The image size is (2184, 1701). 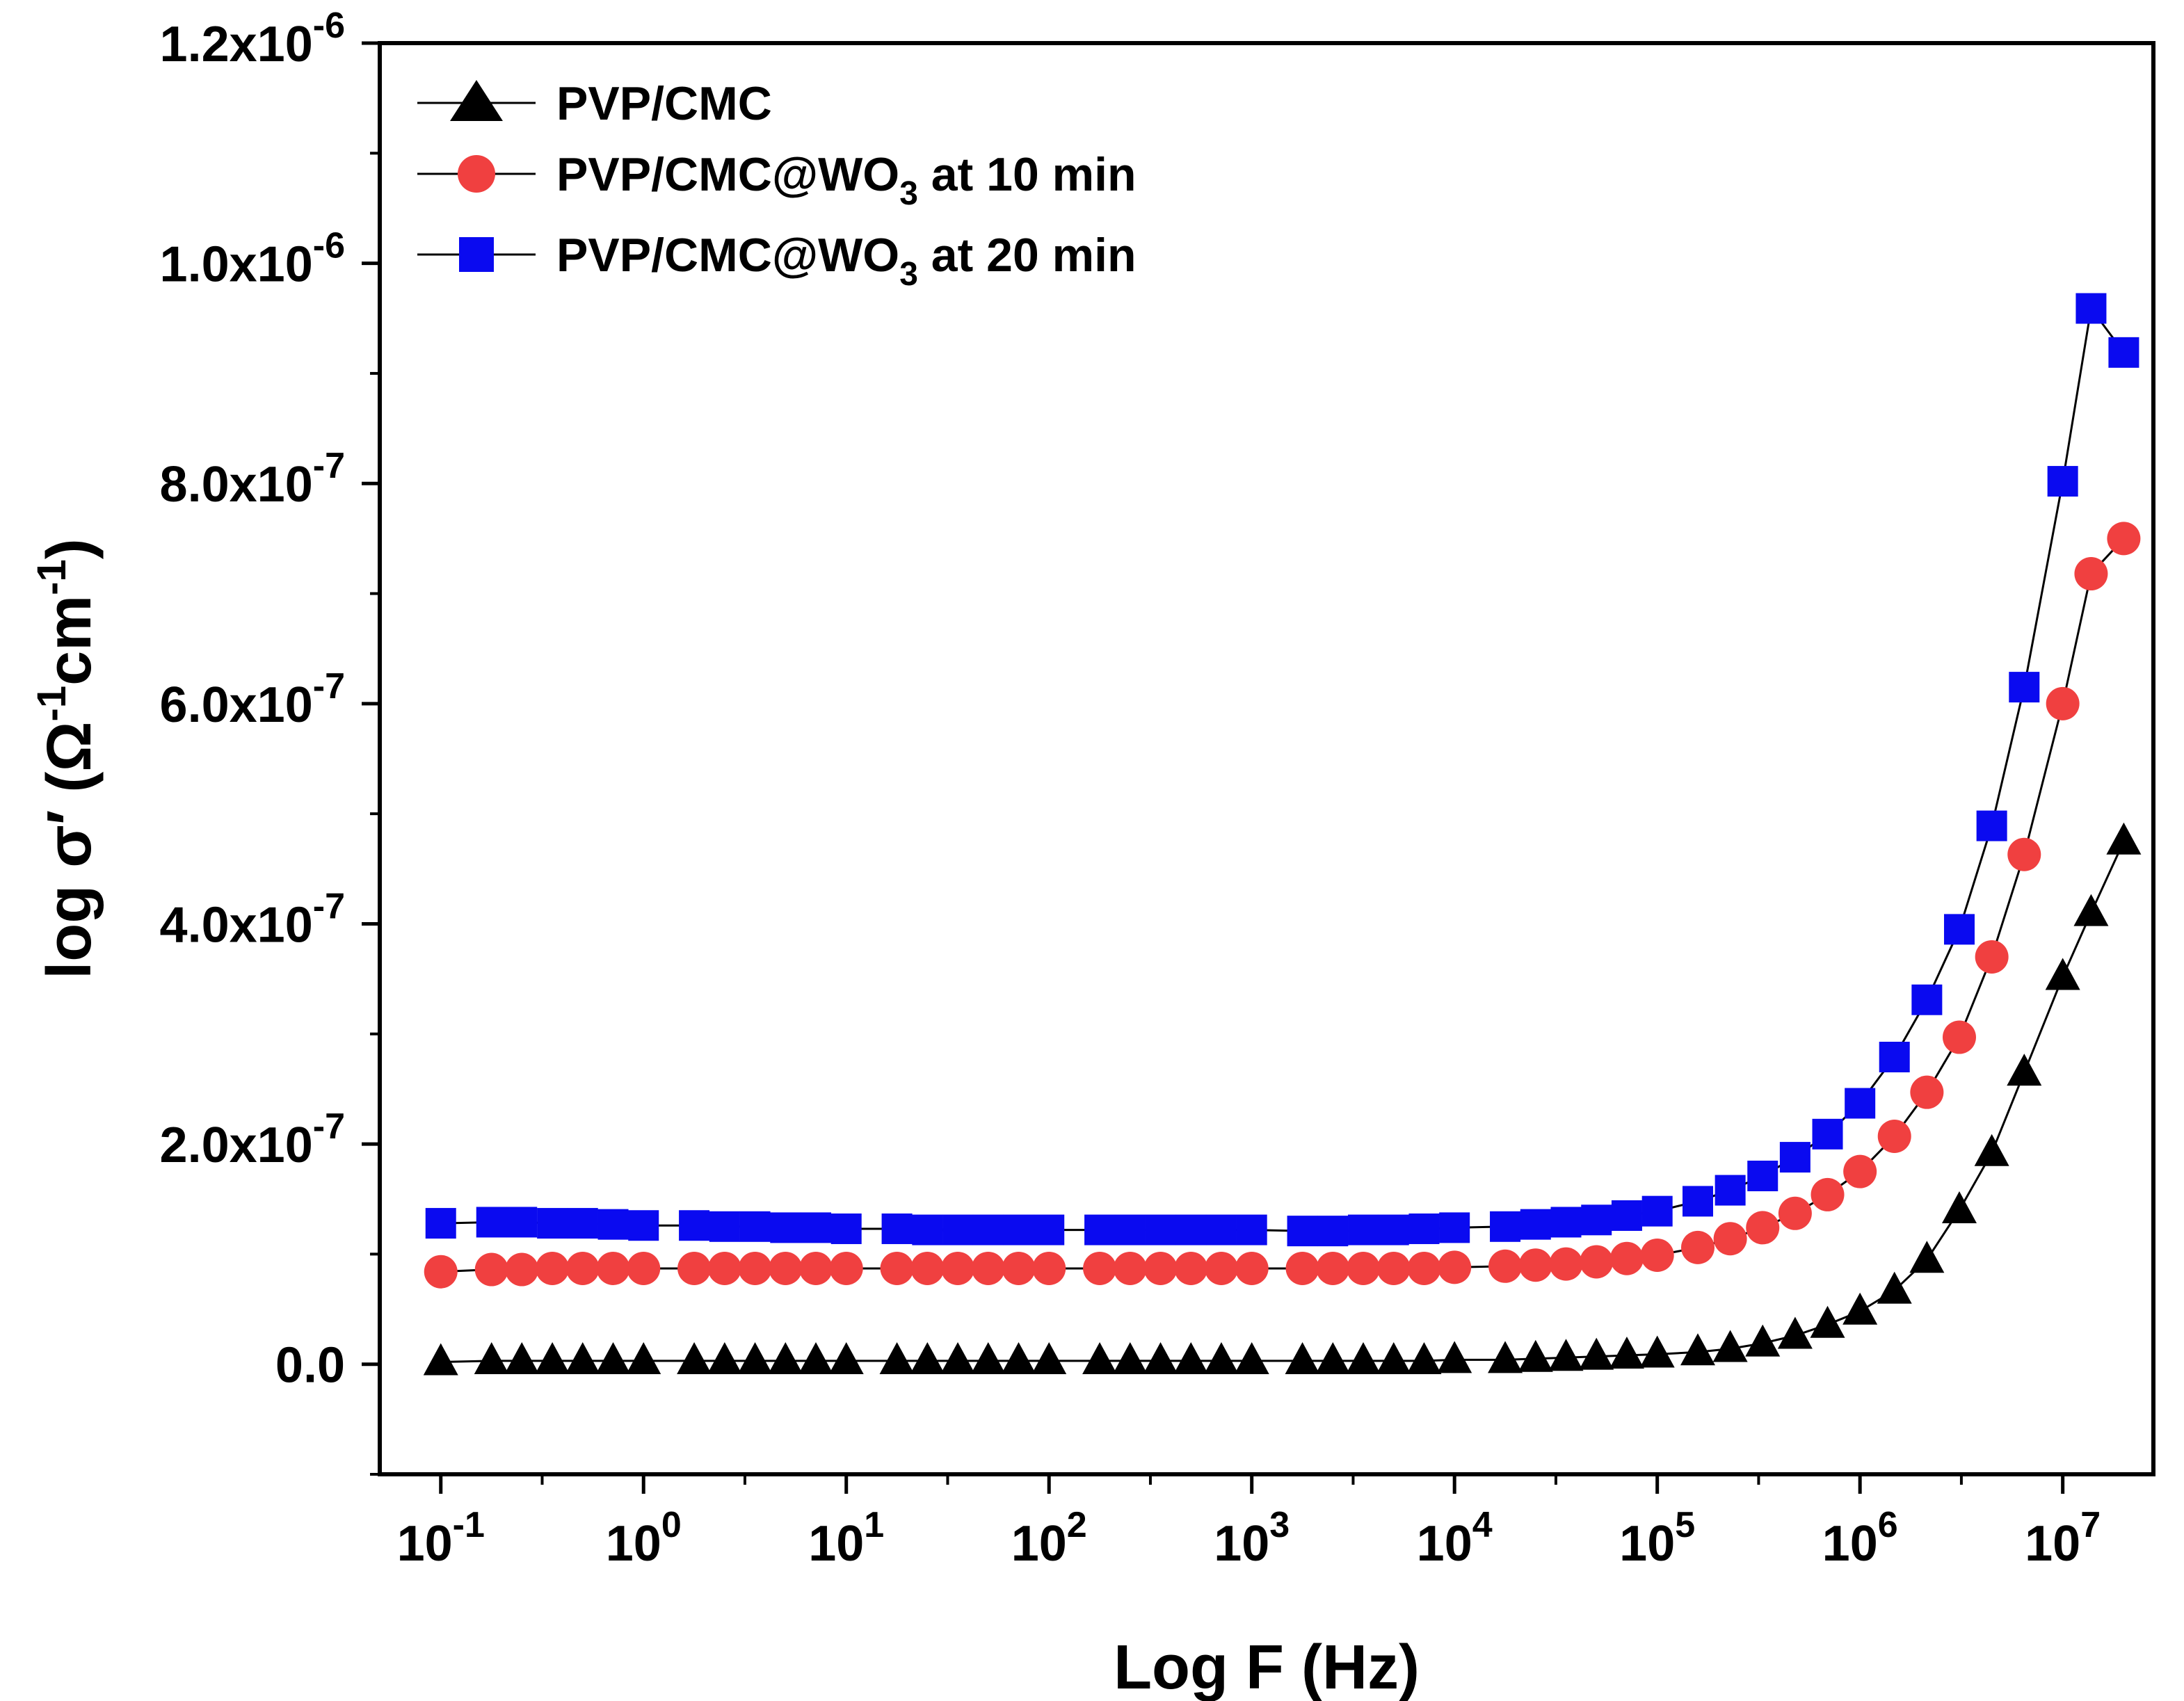 What do you see at coordinates (664, 103) in the screenshot?
I see `svg-text: PVP/CMC` at bounding box center [664, 103].